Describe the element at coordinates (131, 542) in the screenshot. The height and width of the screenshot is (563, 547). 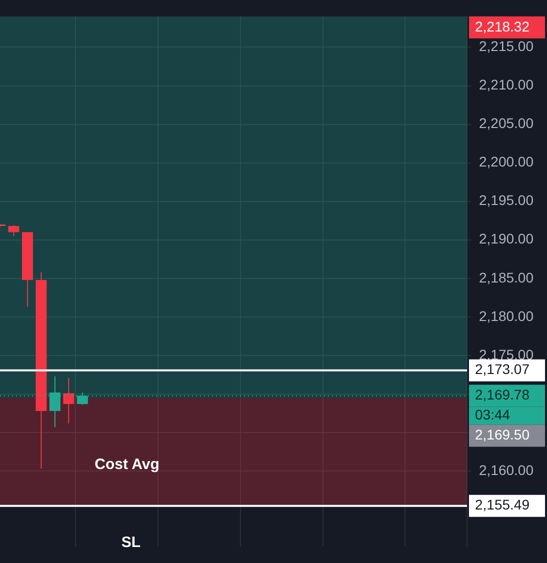
I see `annotation: SL` at that location.